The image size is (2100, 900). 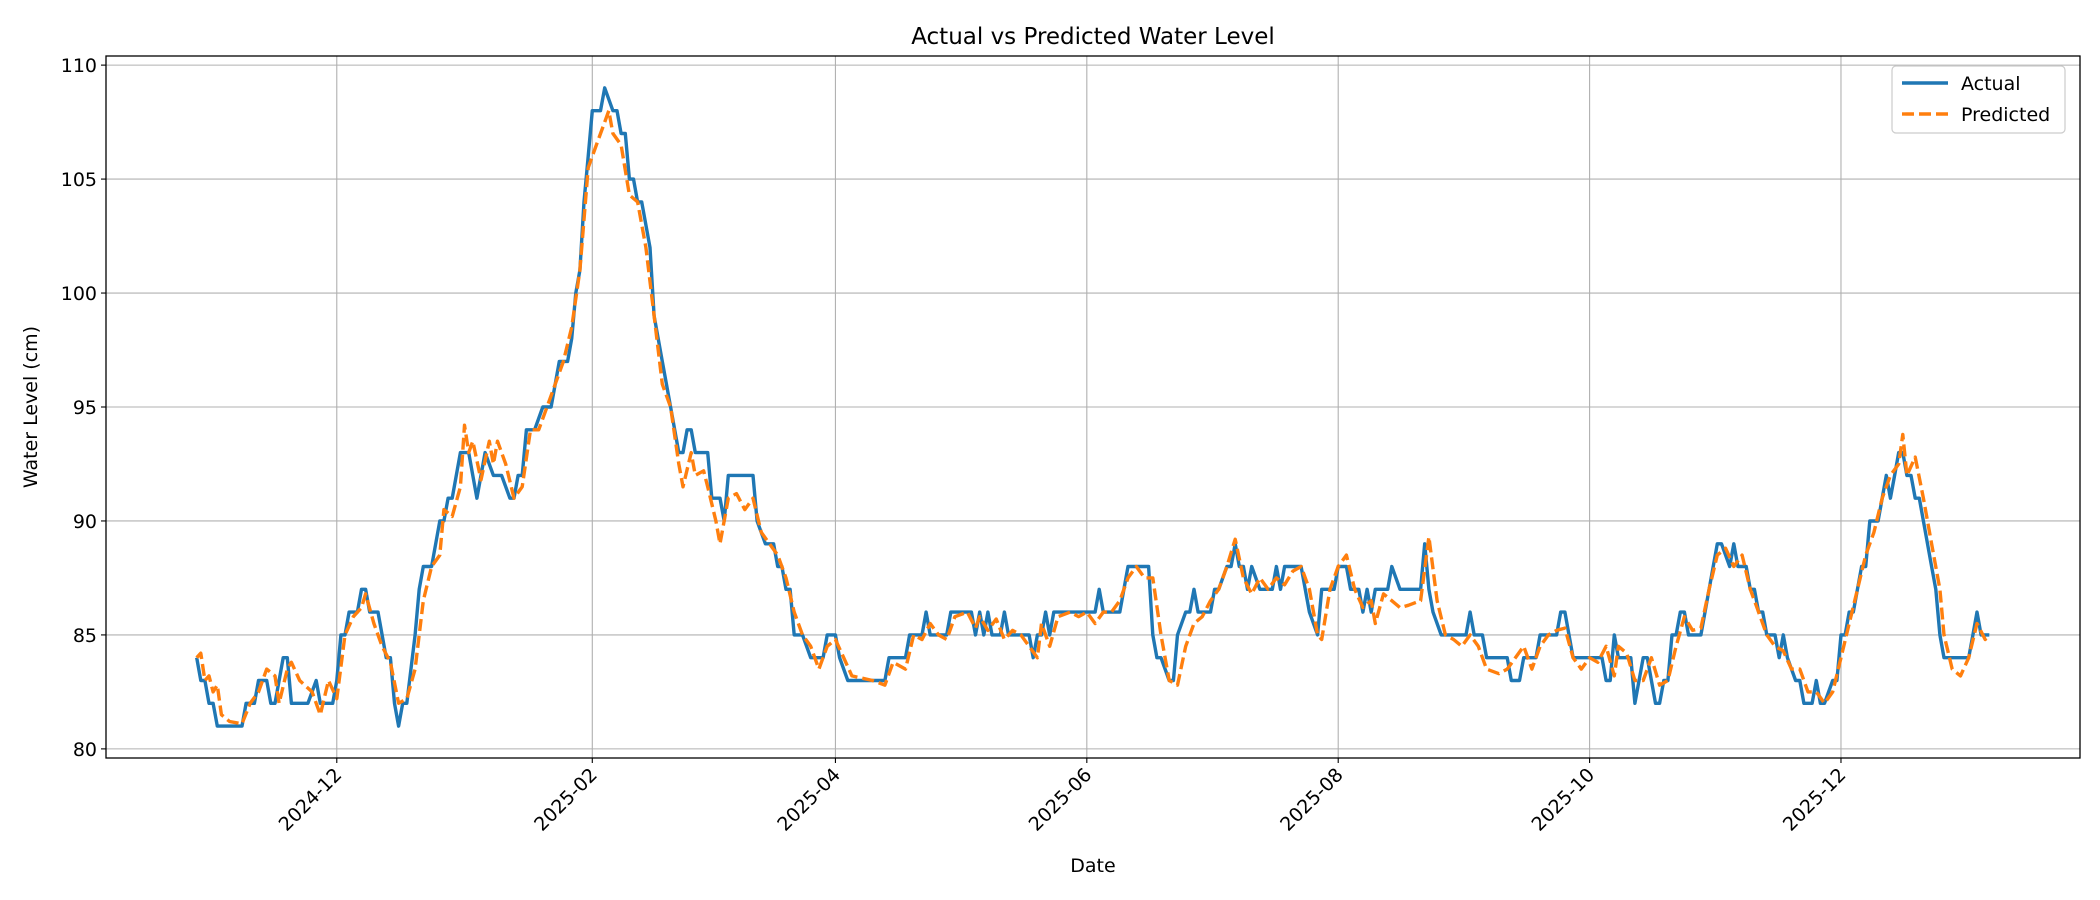 What do you see at coordinates (85, 408) in the screenshot?
I see `y-tick-label: 95` at bounding box center [85, 408].